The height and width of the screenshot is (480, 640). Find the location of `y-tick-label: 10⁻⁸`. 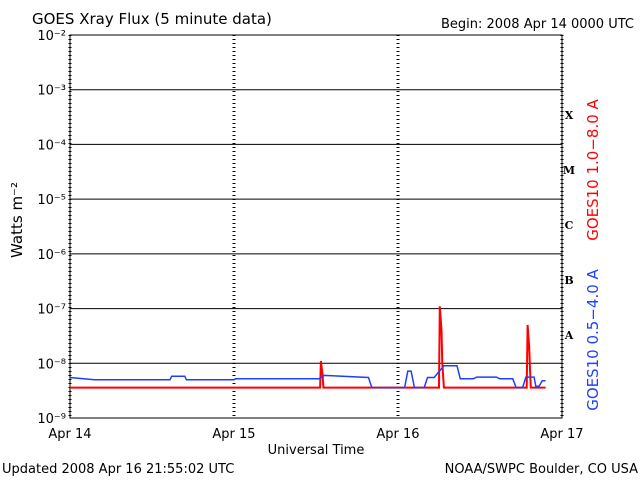

y-tick-label: 10⁻⁸ is located at coordinates (51, 364).